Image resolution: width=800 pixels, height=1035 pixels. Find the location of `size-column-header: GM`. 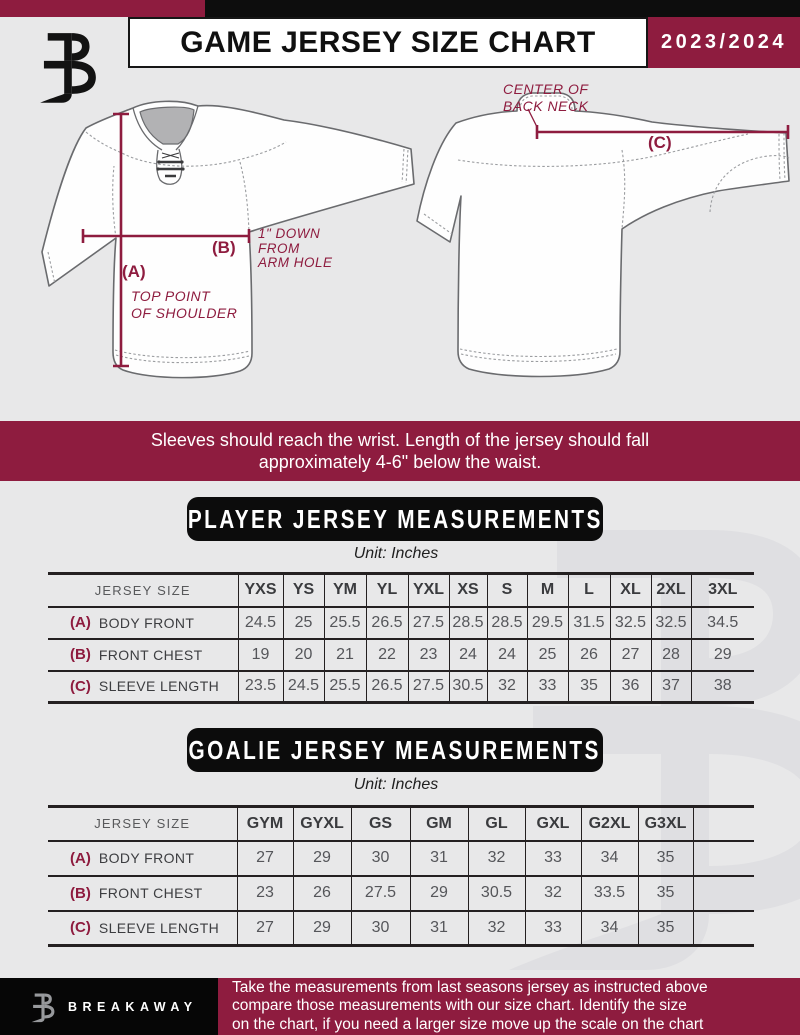

size-column-header: GM is located at coordinates (438, 823).